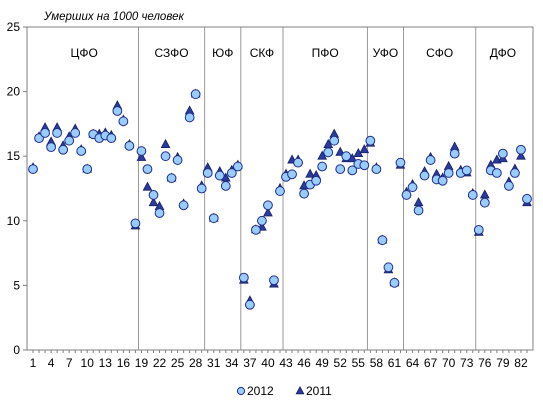  I want to click on legend: 2012 2011, so click(284, 391).